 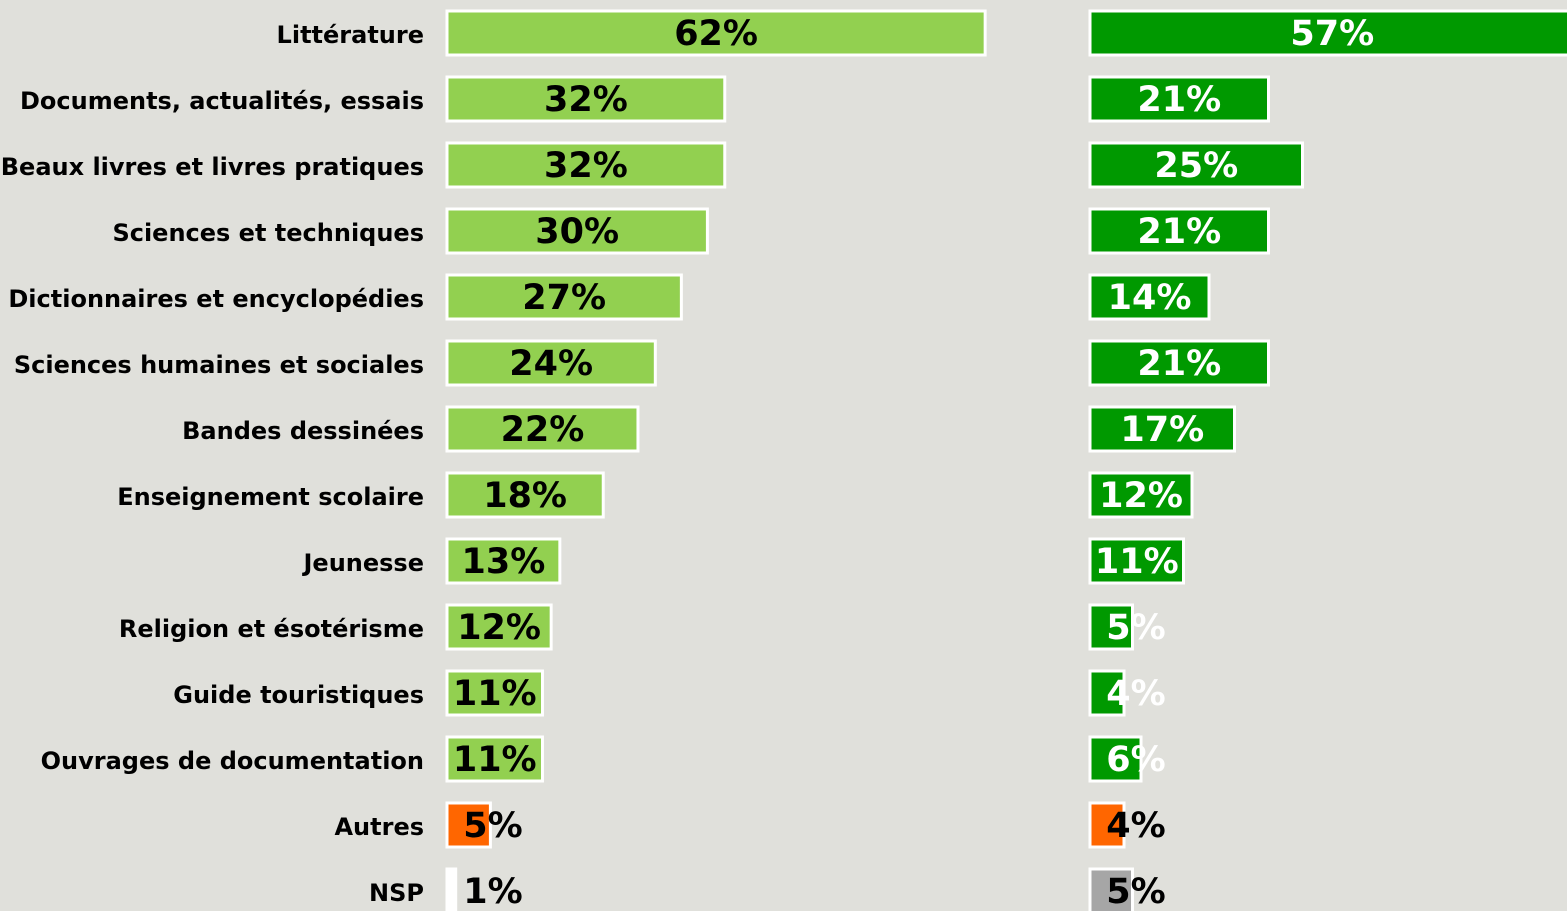 I want to click on value-label: 57%, so click(x=1332, y=34).